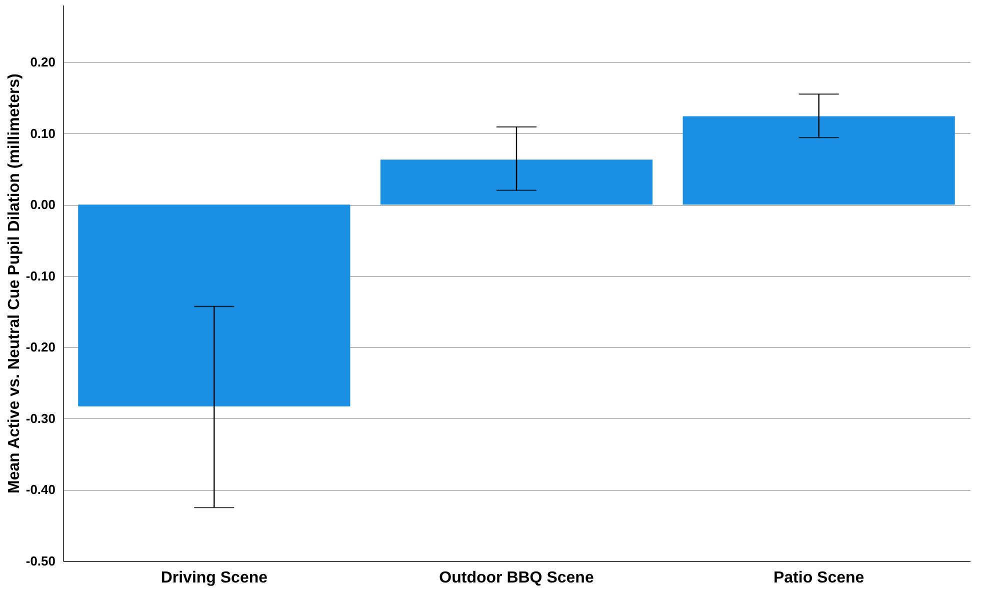 This screenshot has width=985, height=596. I want to click on y-tick-label: -0.10, so click(41, 276).